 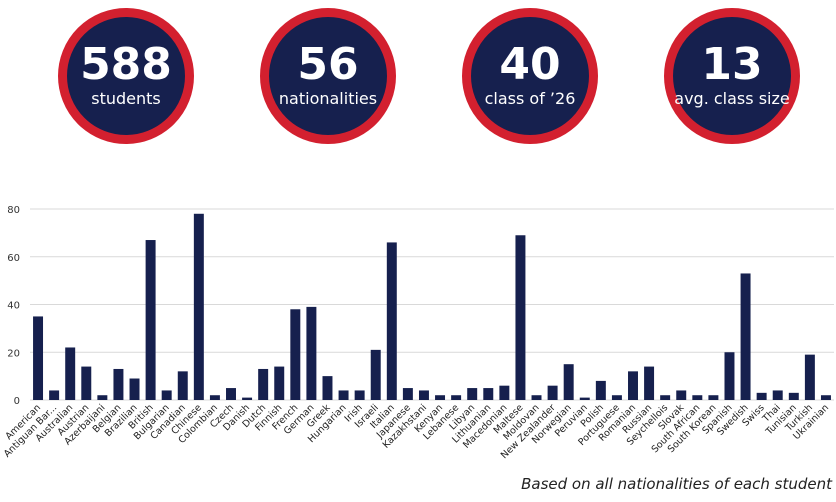 I want to click on stat-label: class of ’26, so click(x=530, y=98).